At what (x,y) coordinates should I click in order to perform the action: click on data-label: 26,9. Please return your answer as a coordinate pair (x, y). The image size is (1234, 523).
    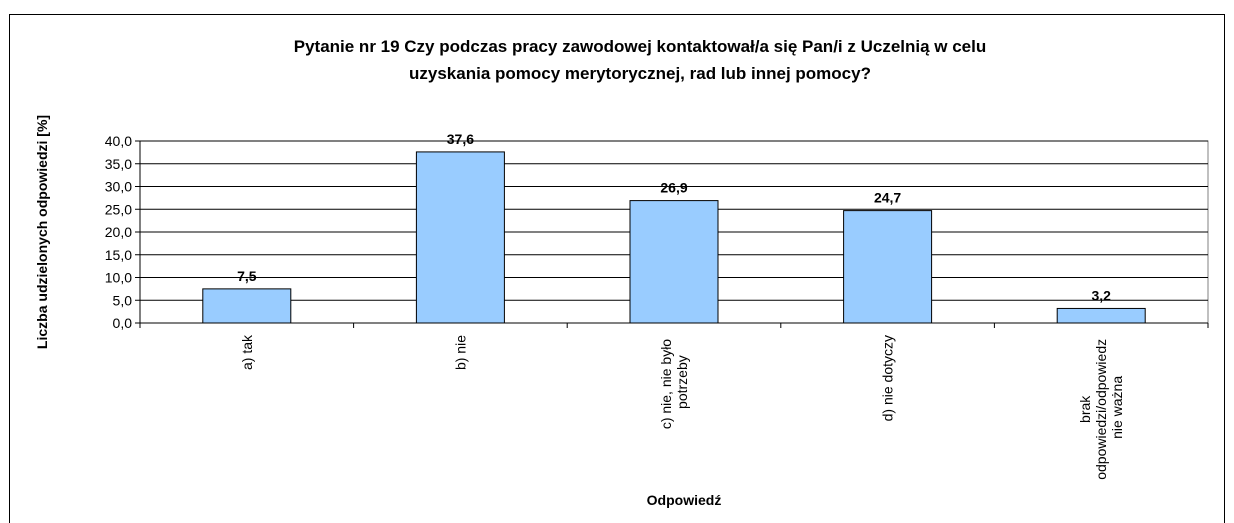
    Looking at the image, I should click on (673, 188).